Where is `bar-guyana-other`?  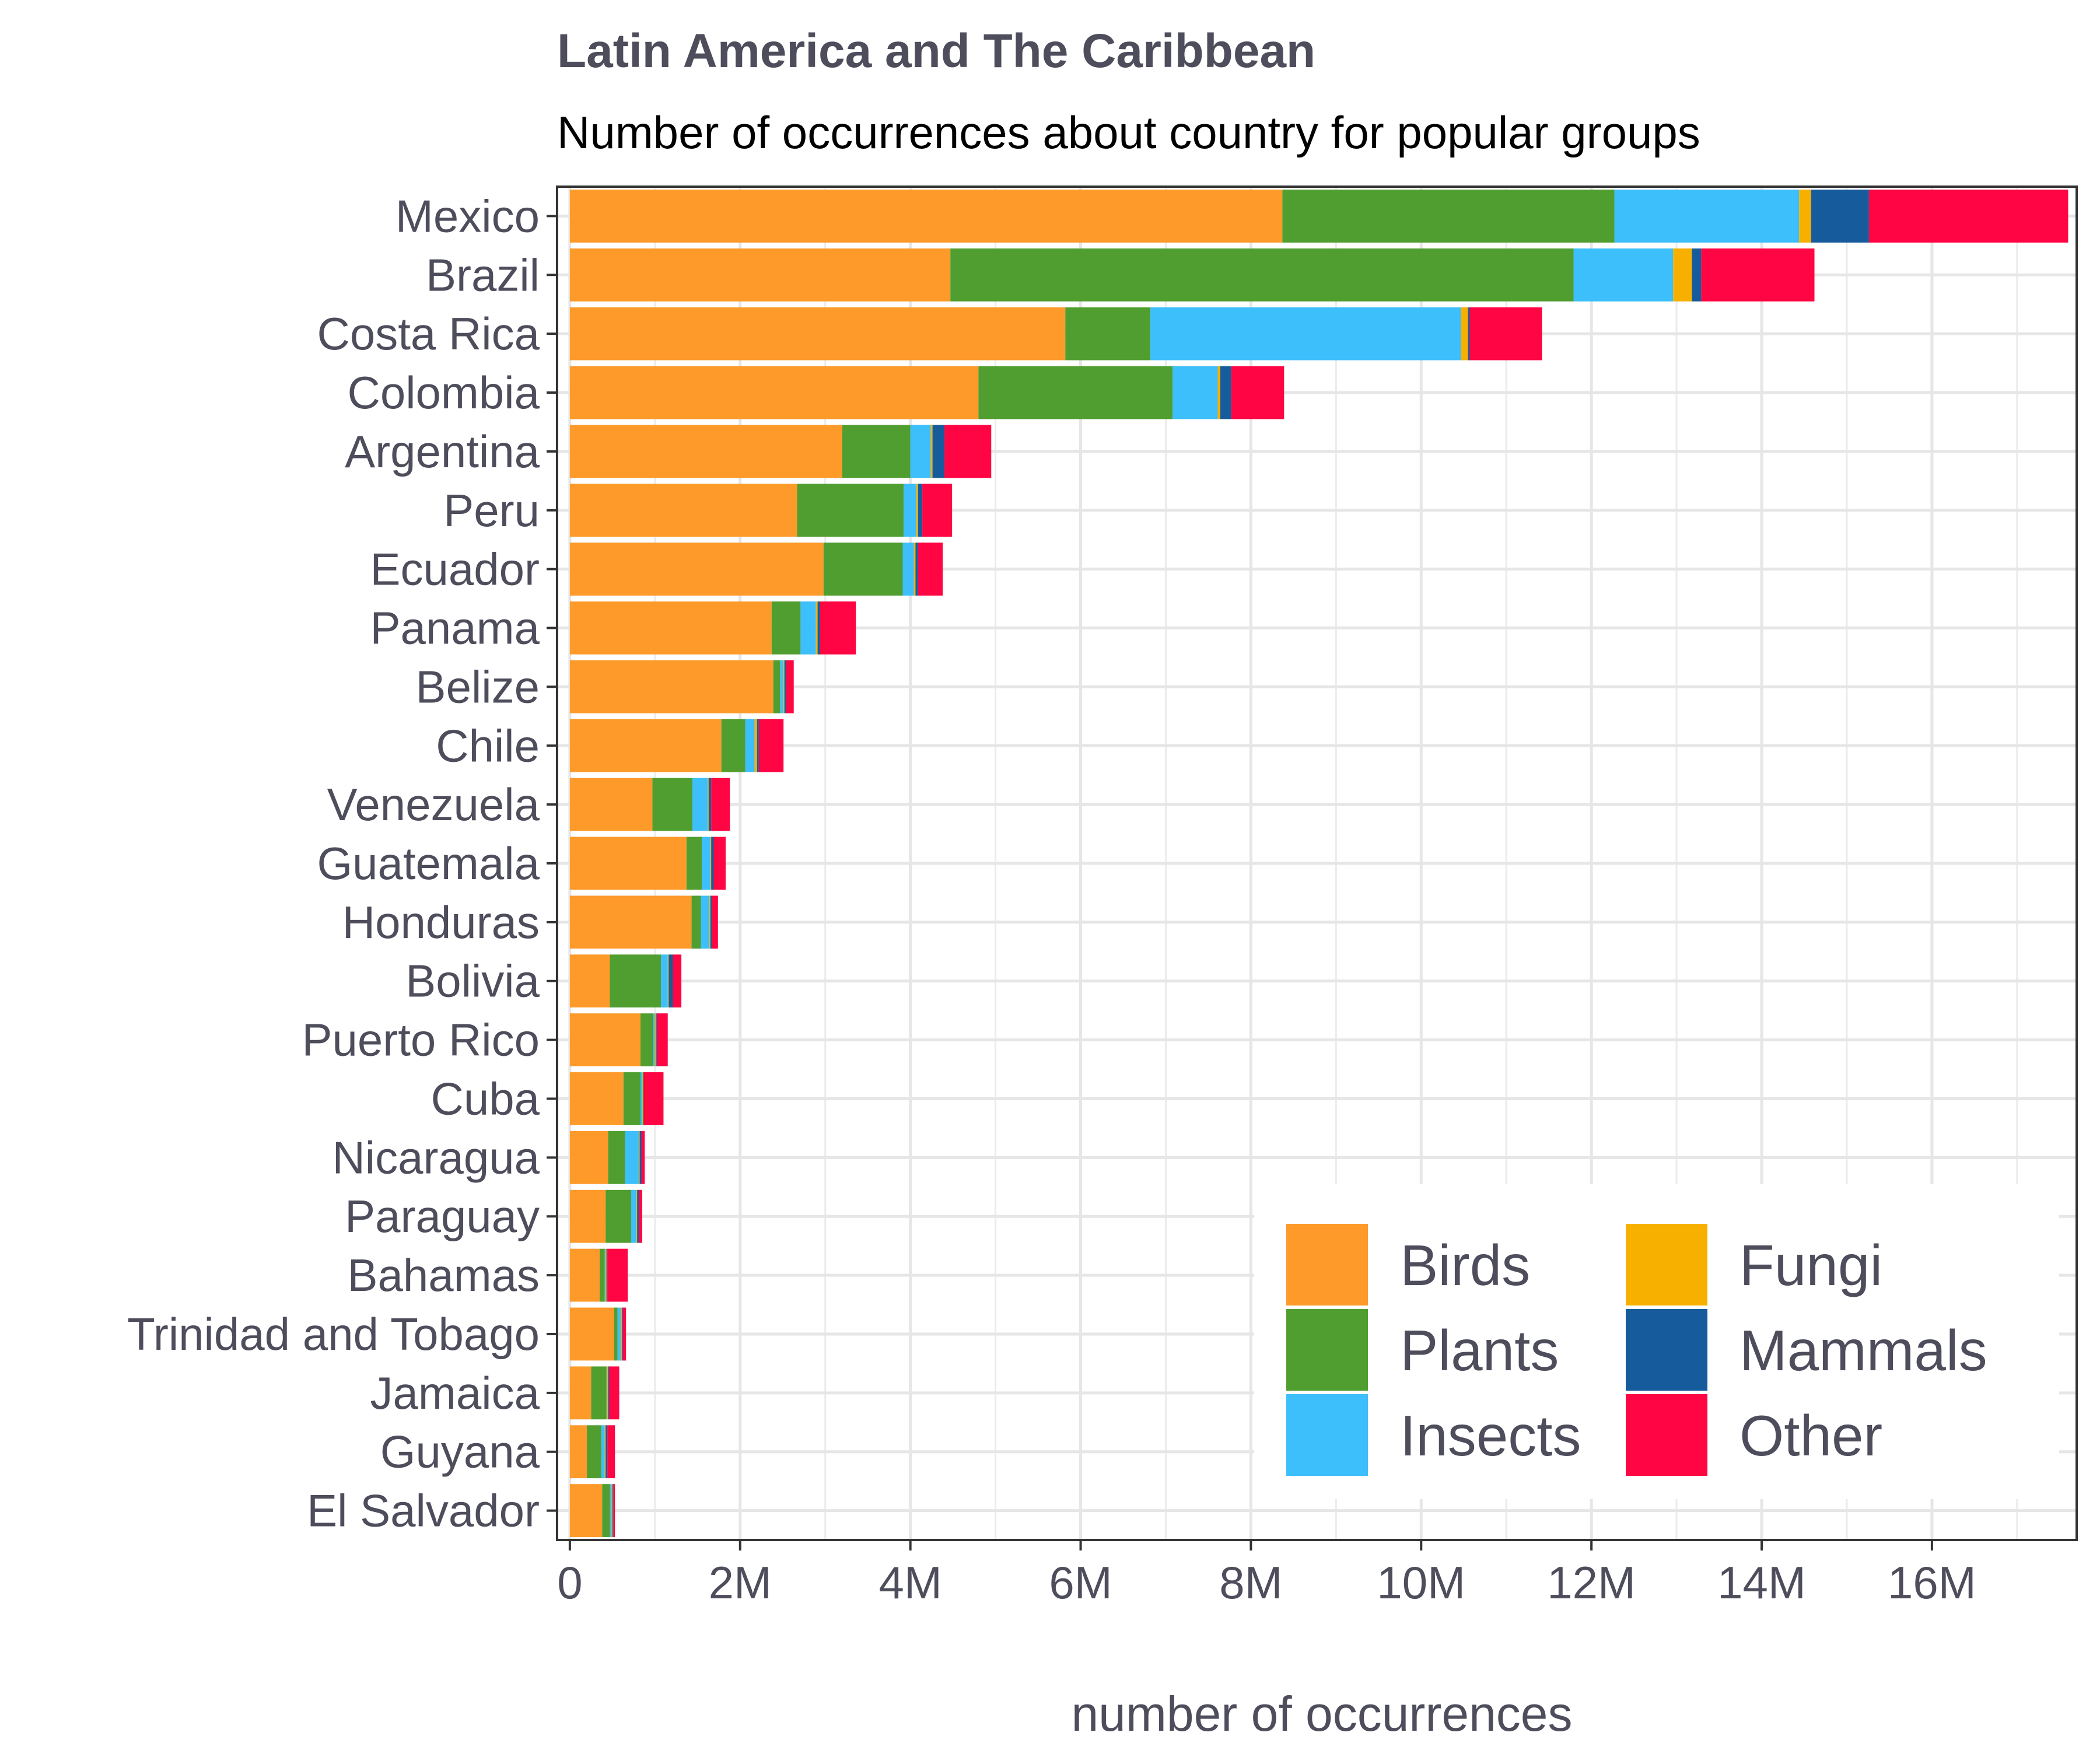
bar-guyana-other is located at coordinates (611, 1452).